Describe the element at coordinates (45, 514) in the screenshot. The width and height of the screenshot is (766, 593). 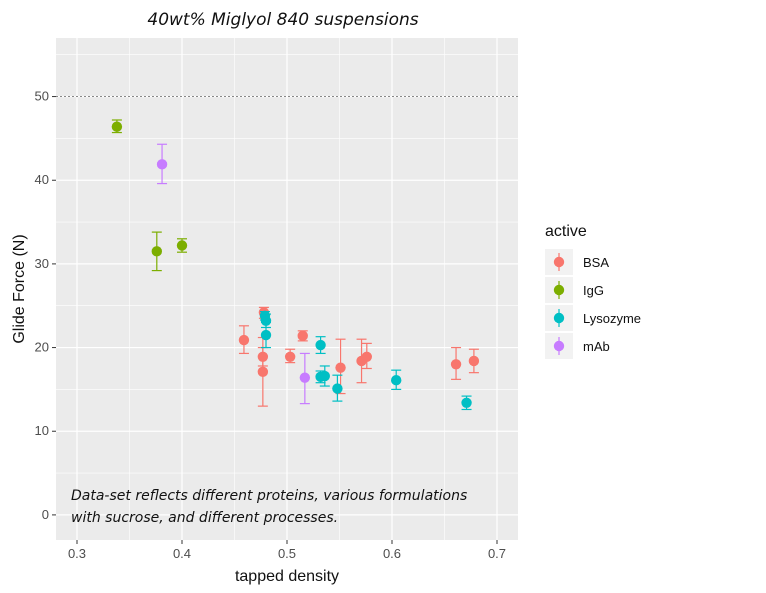
I see `y-tick-label: 0` at that location.